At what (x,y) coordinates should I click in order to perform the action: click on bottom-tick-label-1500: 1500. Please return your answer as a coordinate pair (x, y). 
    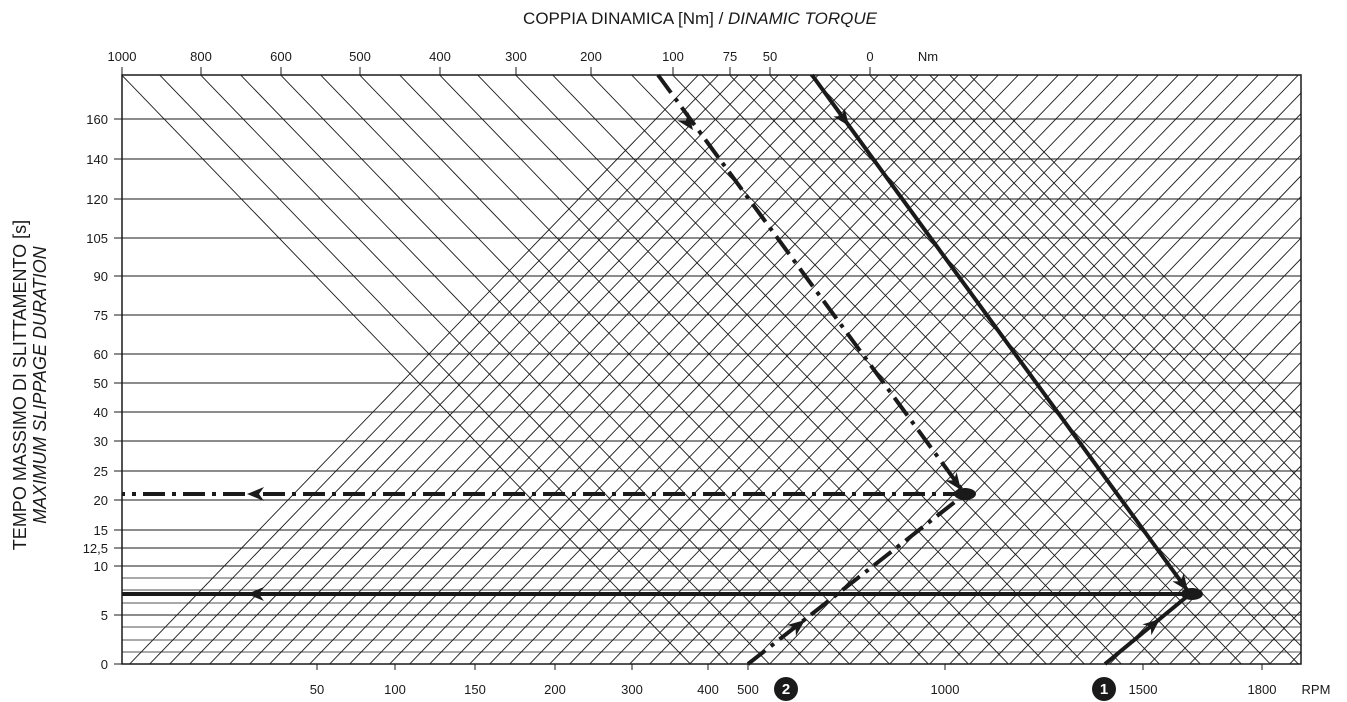
    Looking at the image, I should click on (1143, 689).